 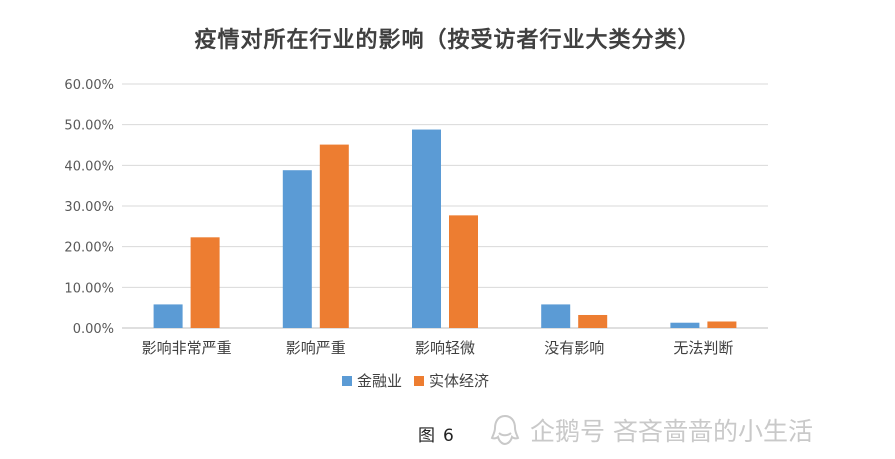 What do you see at coordinates (703, 348) in the screenshot?
I see `x-category-label: 无法判断` at bounding box center [703, 348].